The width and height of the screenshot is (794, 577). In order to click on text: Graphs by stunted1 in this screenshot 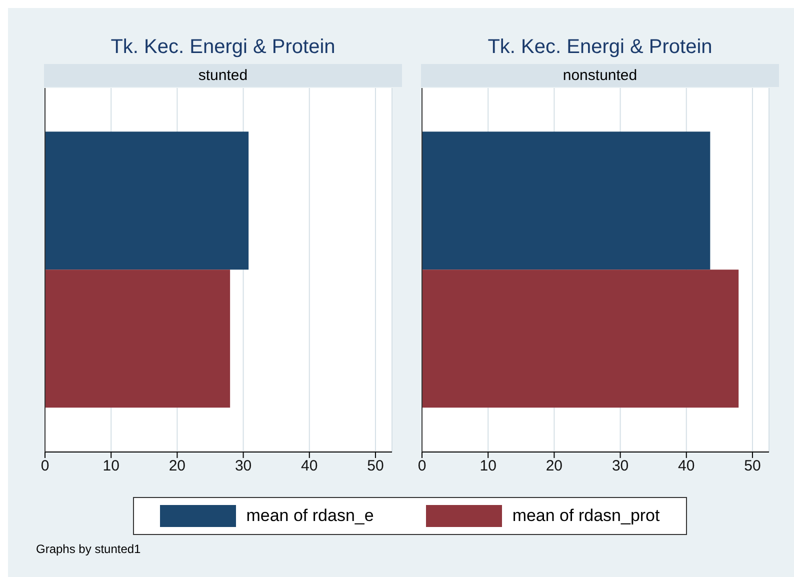, I will do `click(88, 549)`.